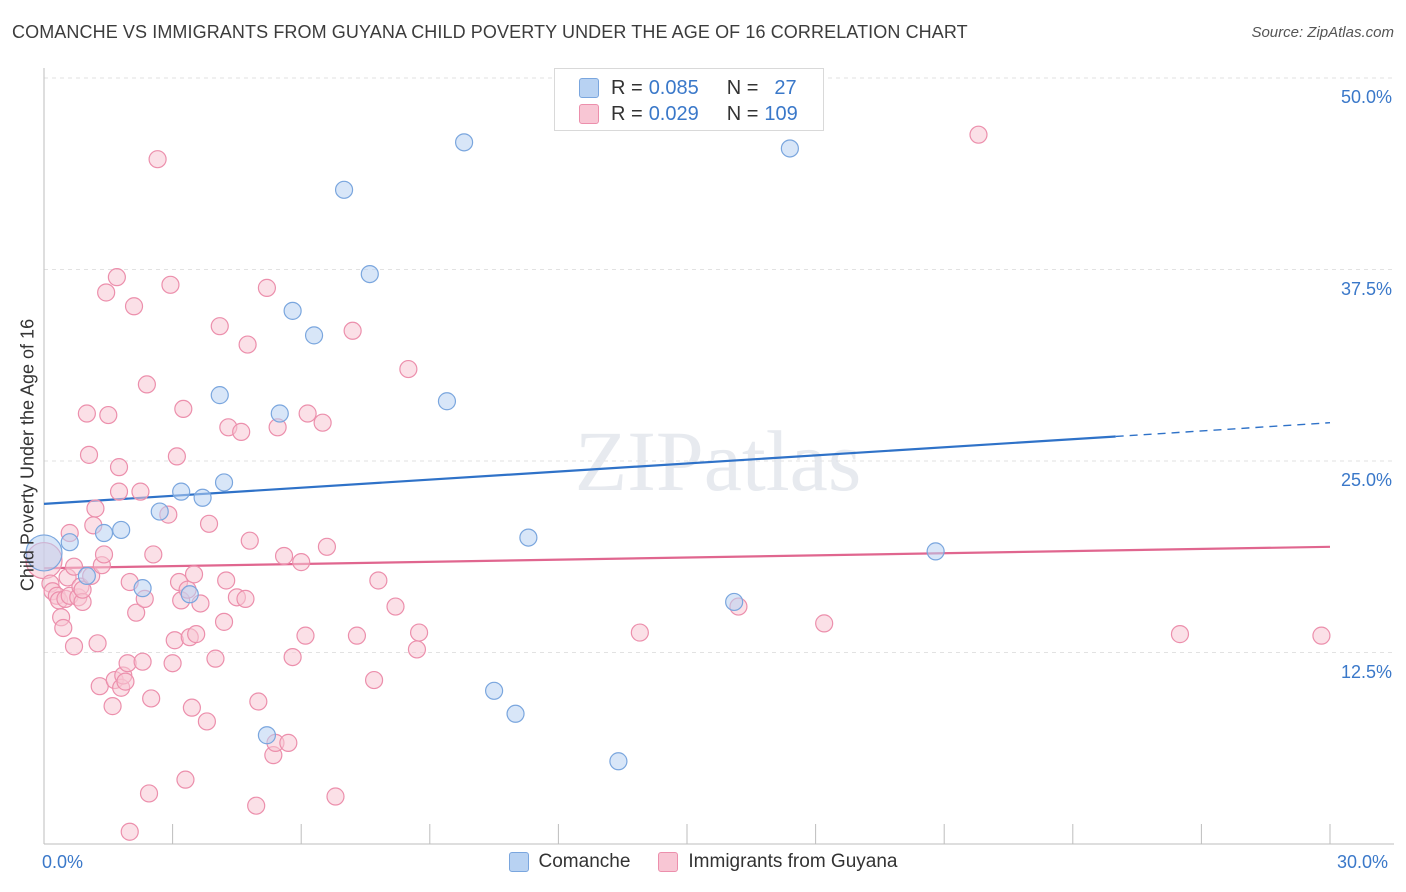 This screenshot has height=892, width=1406. Describe the element at coordinates (1366, 97) in the screenshot. I see `y-tick-label: 50.0%` at that location.